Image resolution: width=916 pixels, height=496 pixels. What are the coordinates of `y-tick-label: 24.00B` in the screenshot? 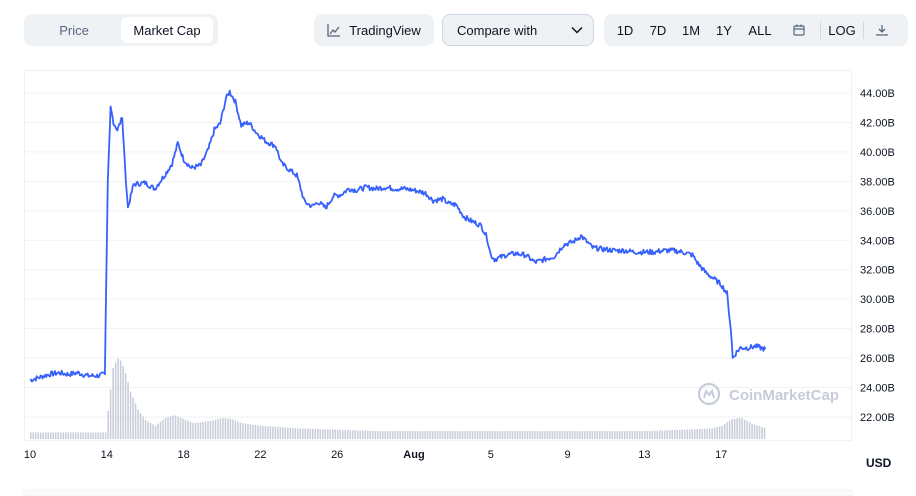 It's located at (877, 389).